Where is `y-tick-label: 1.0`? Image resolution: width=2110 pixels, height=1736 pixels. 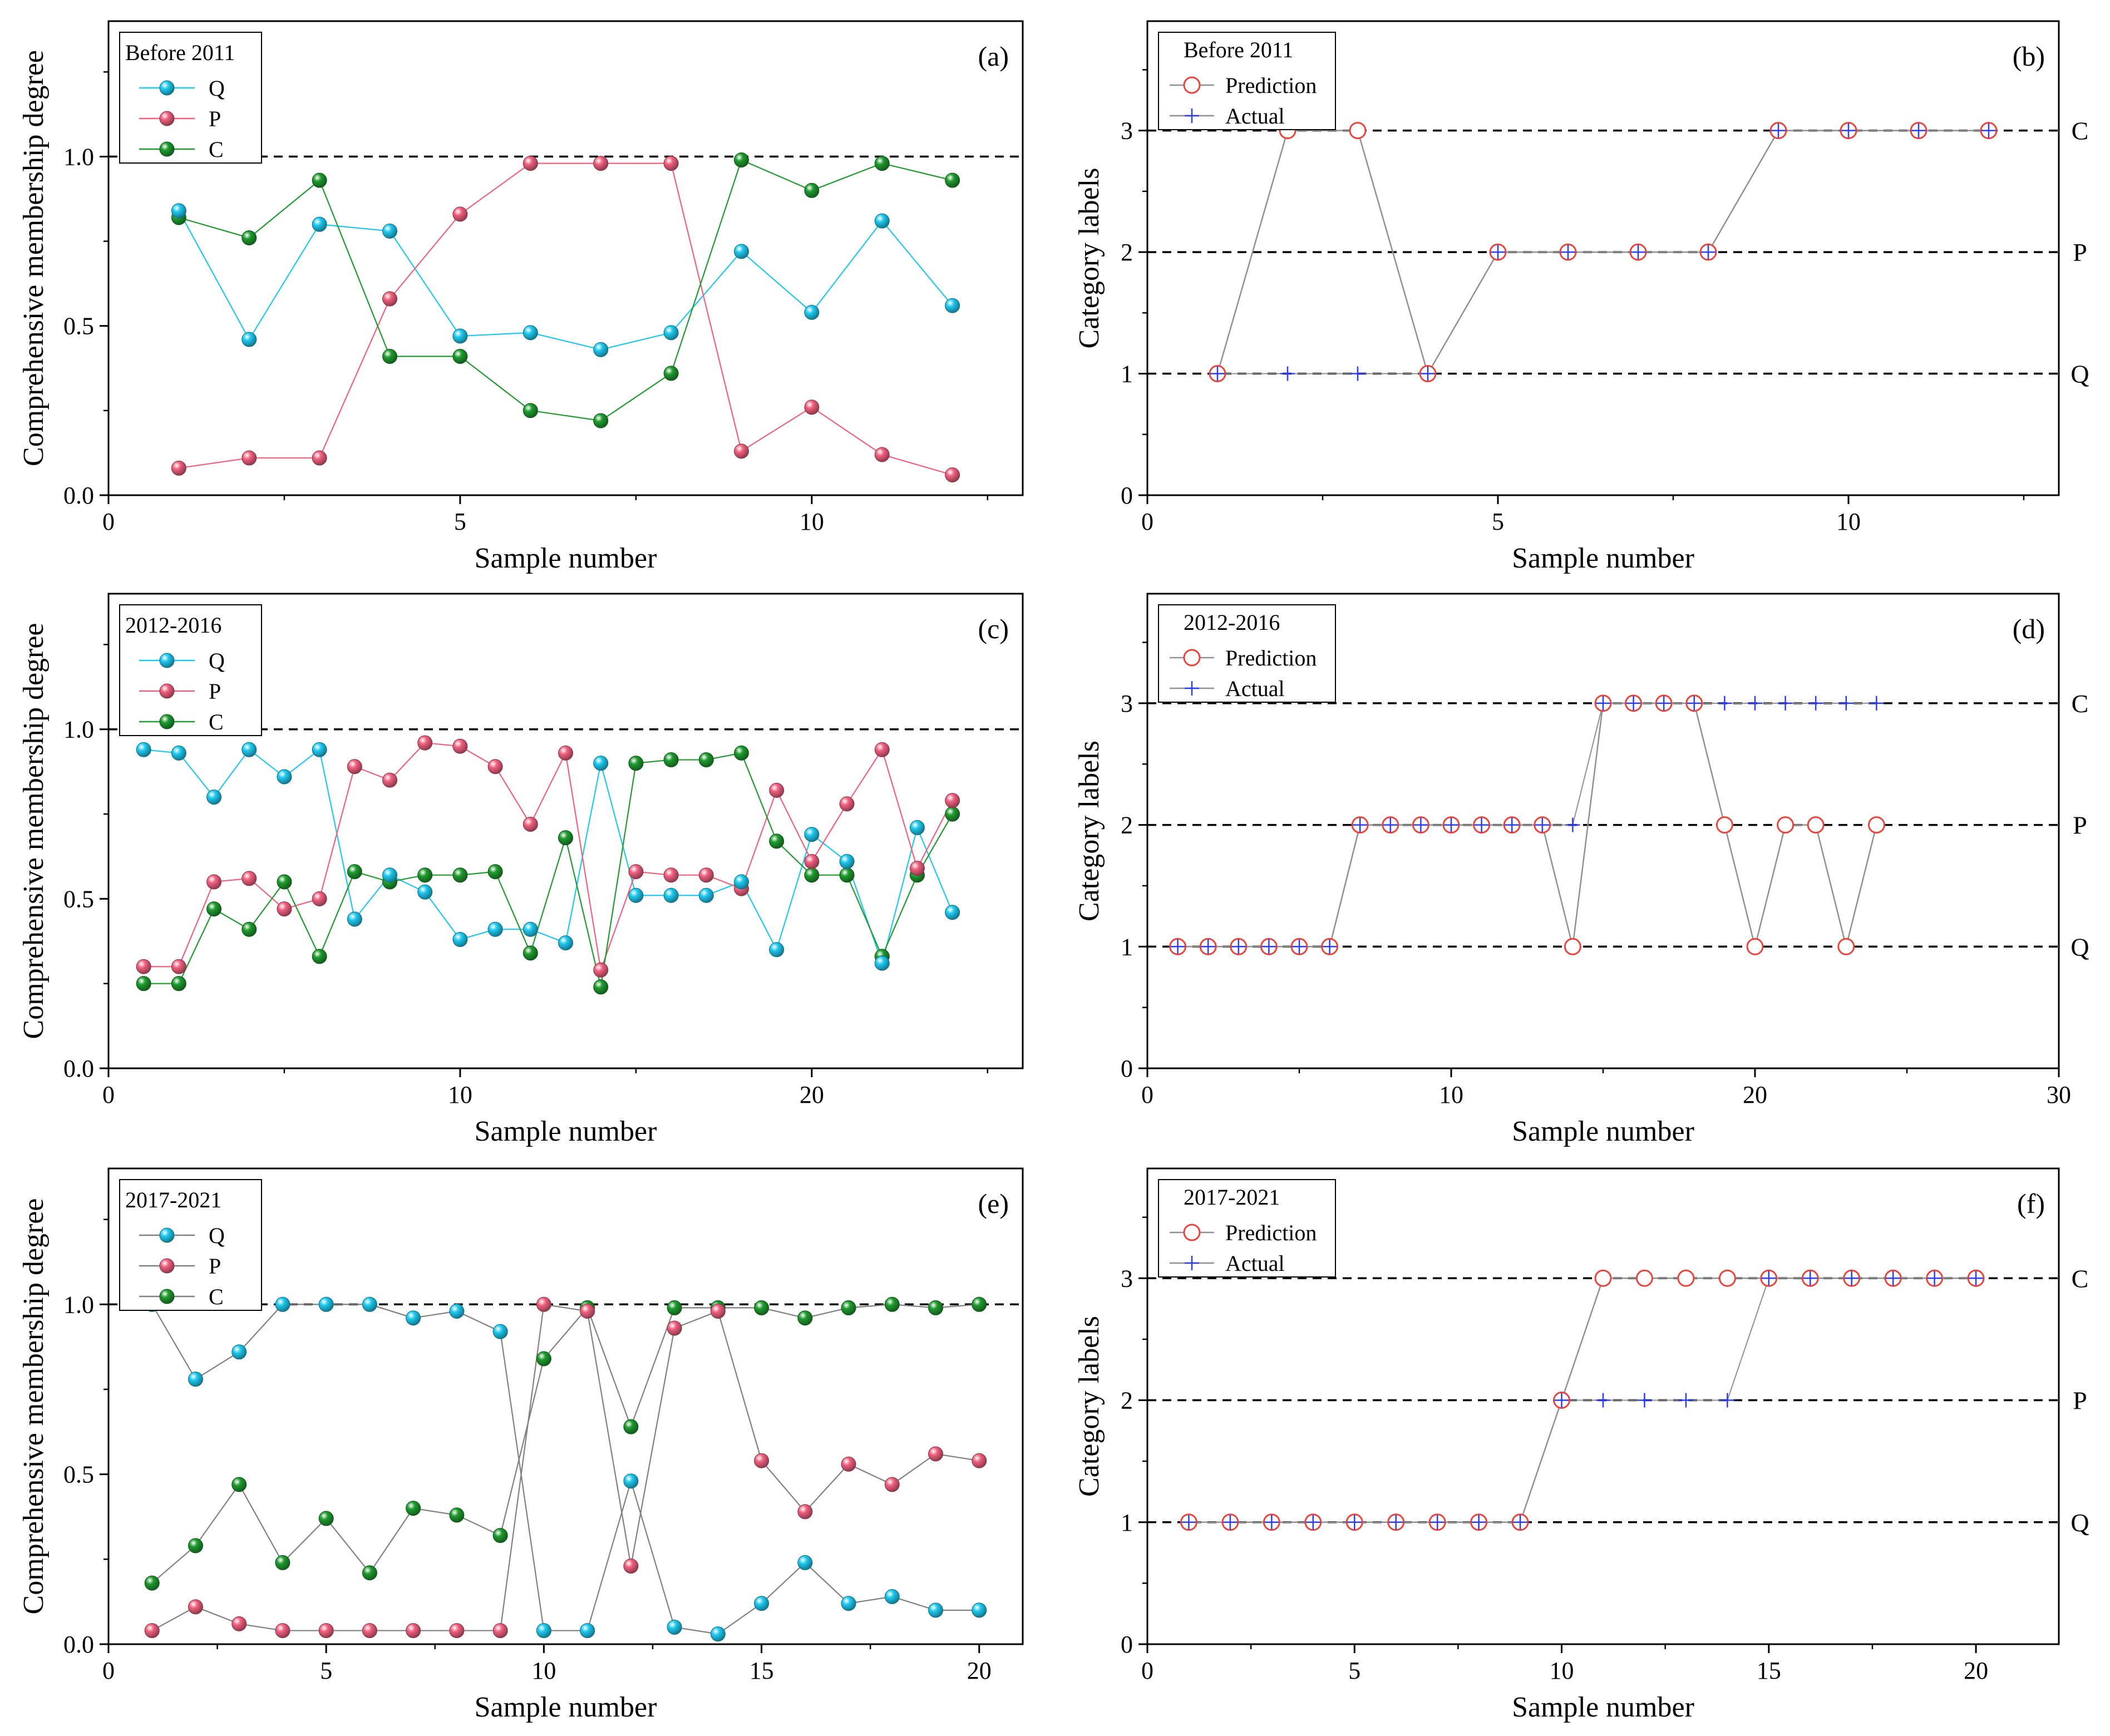 y-tick-label: 1.0 is located at coordinates (78, 730).